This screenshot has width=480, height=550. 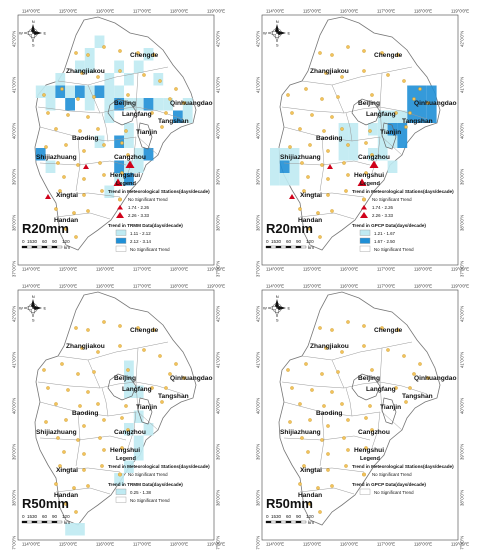 What do you see at coordinates (385, 233) in the screenshot?
I see `legend-grid-label: 1.21 - 1.67` at bounding box center [385, 233].